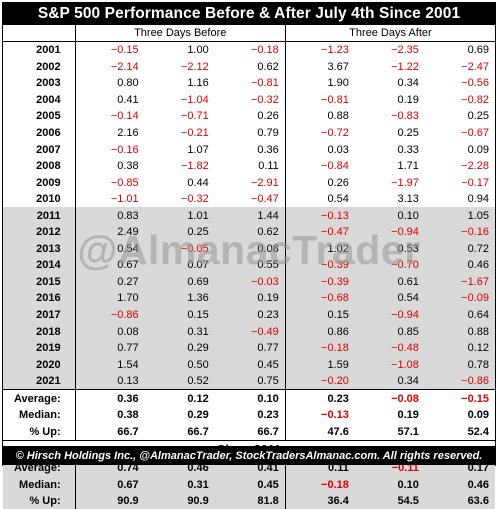 Image resolution: width=500 pixels, height=509 pixels. Describe the element at coordinates (319, 484) in the screenshot. I see `value-cell: −0.18` at that location.